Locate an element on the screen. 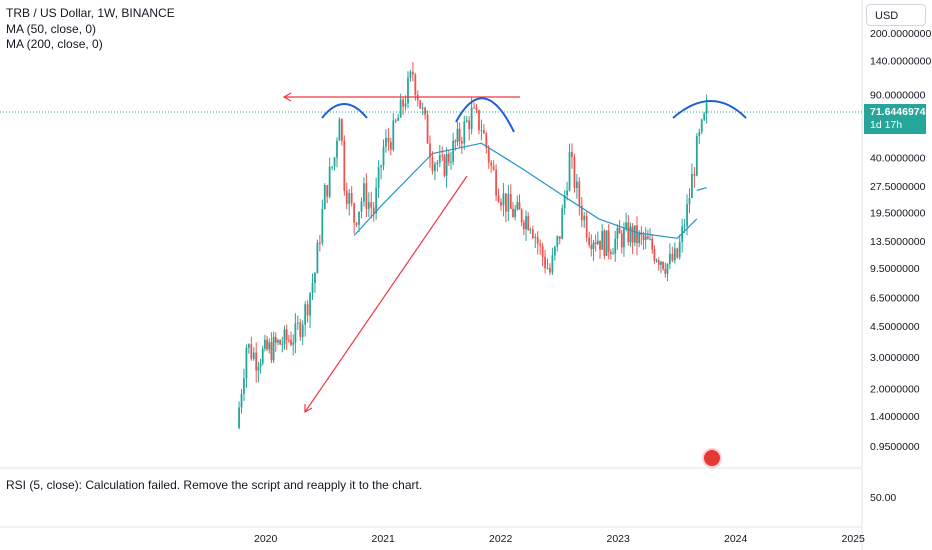  us-flag-icon is located at coordinates (712, 458).